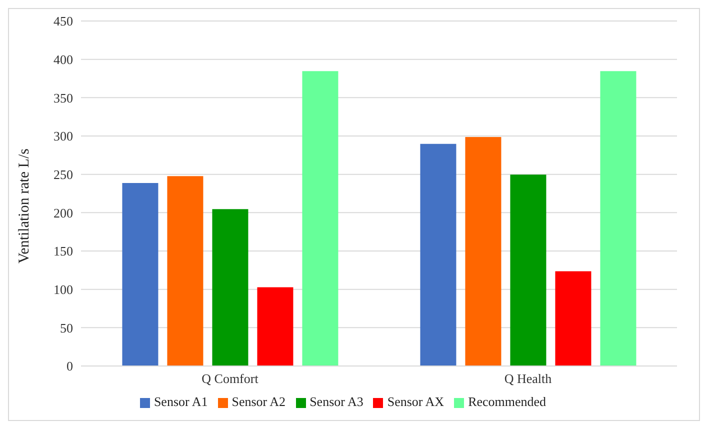  Describe the element at coordinates (63, 59) in the screenshot. I see `y-tick-label: 400` at that location.